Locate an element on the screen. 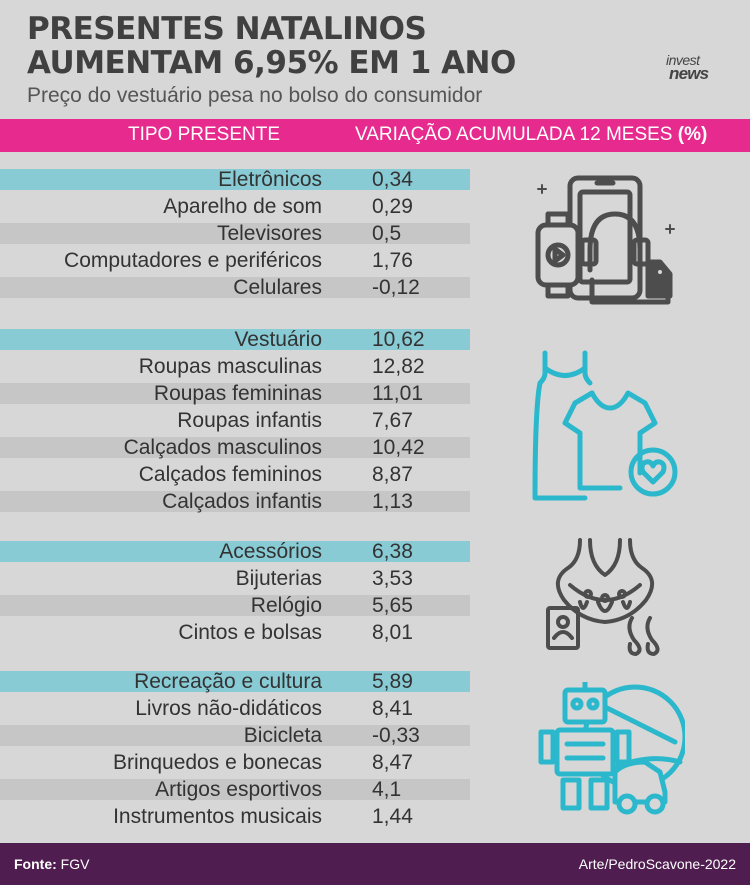 The image size is (750, 885). table-row: Instrumentos musicais 1,44 is located at coordinates (235, 816).